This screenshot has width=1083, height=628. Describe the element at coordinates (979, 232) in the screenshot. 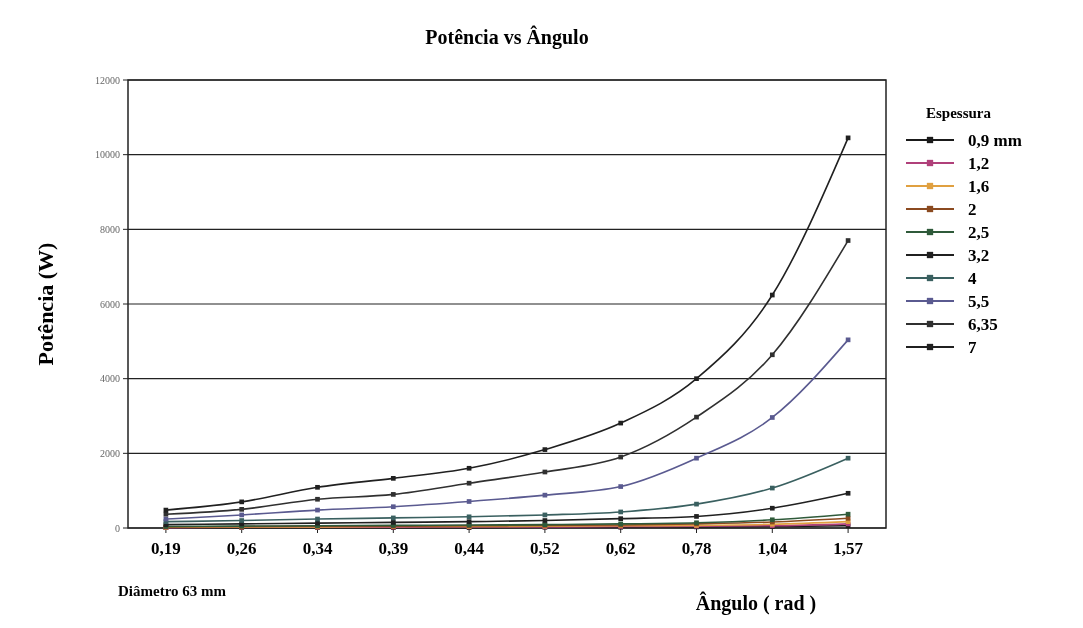

I see `legend-label: 2,5` at that location.